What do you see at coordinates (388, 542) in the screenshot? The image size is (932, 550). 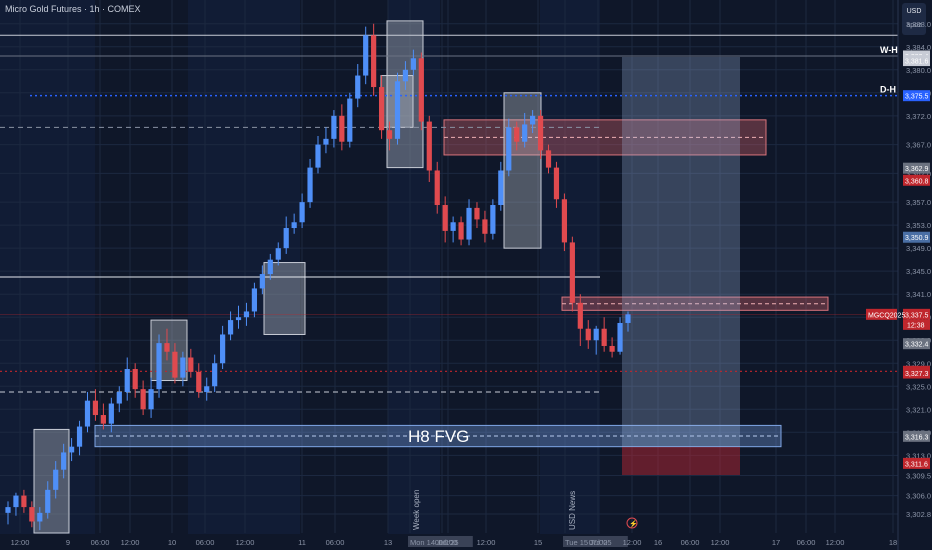 I see `x-axis-label: 13` at bounding box center [388, 542].